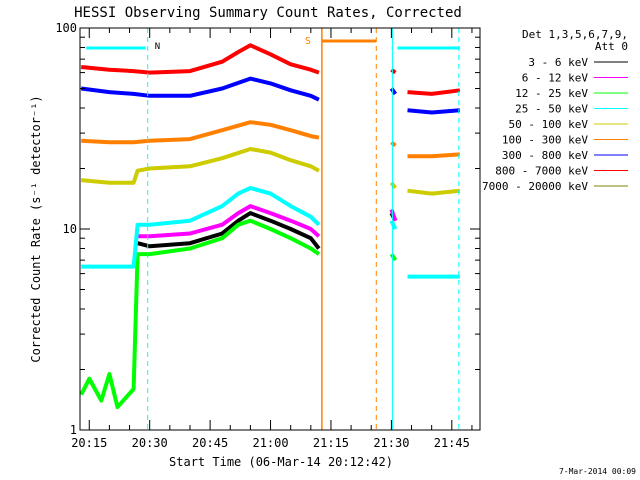  Describe the element at coordinates (281, 462) in the screenshot. I see `x-axis-label: Start Time (06-Mar-14 20:12:42)` at that location.